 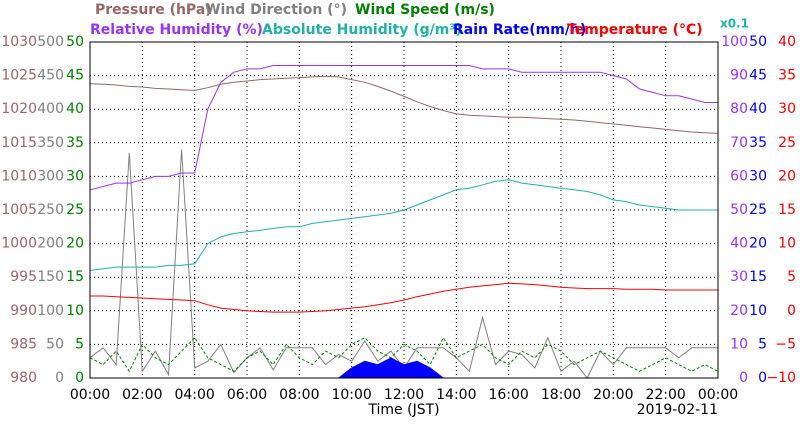 What do you see at coordinates (19, 76) in the screenshot?
I see `y-tick-label: 1025` at bounding box center [19, 76].